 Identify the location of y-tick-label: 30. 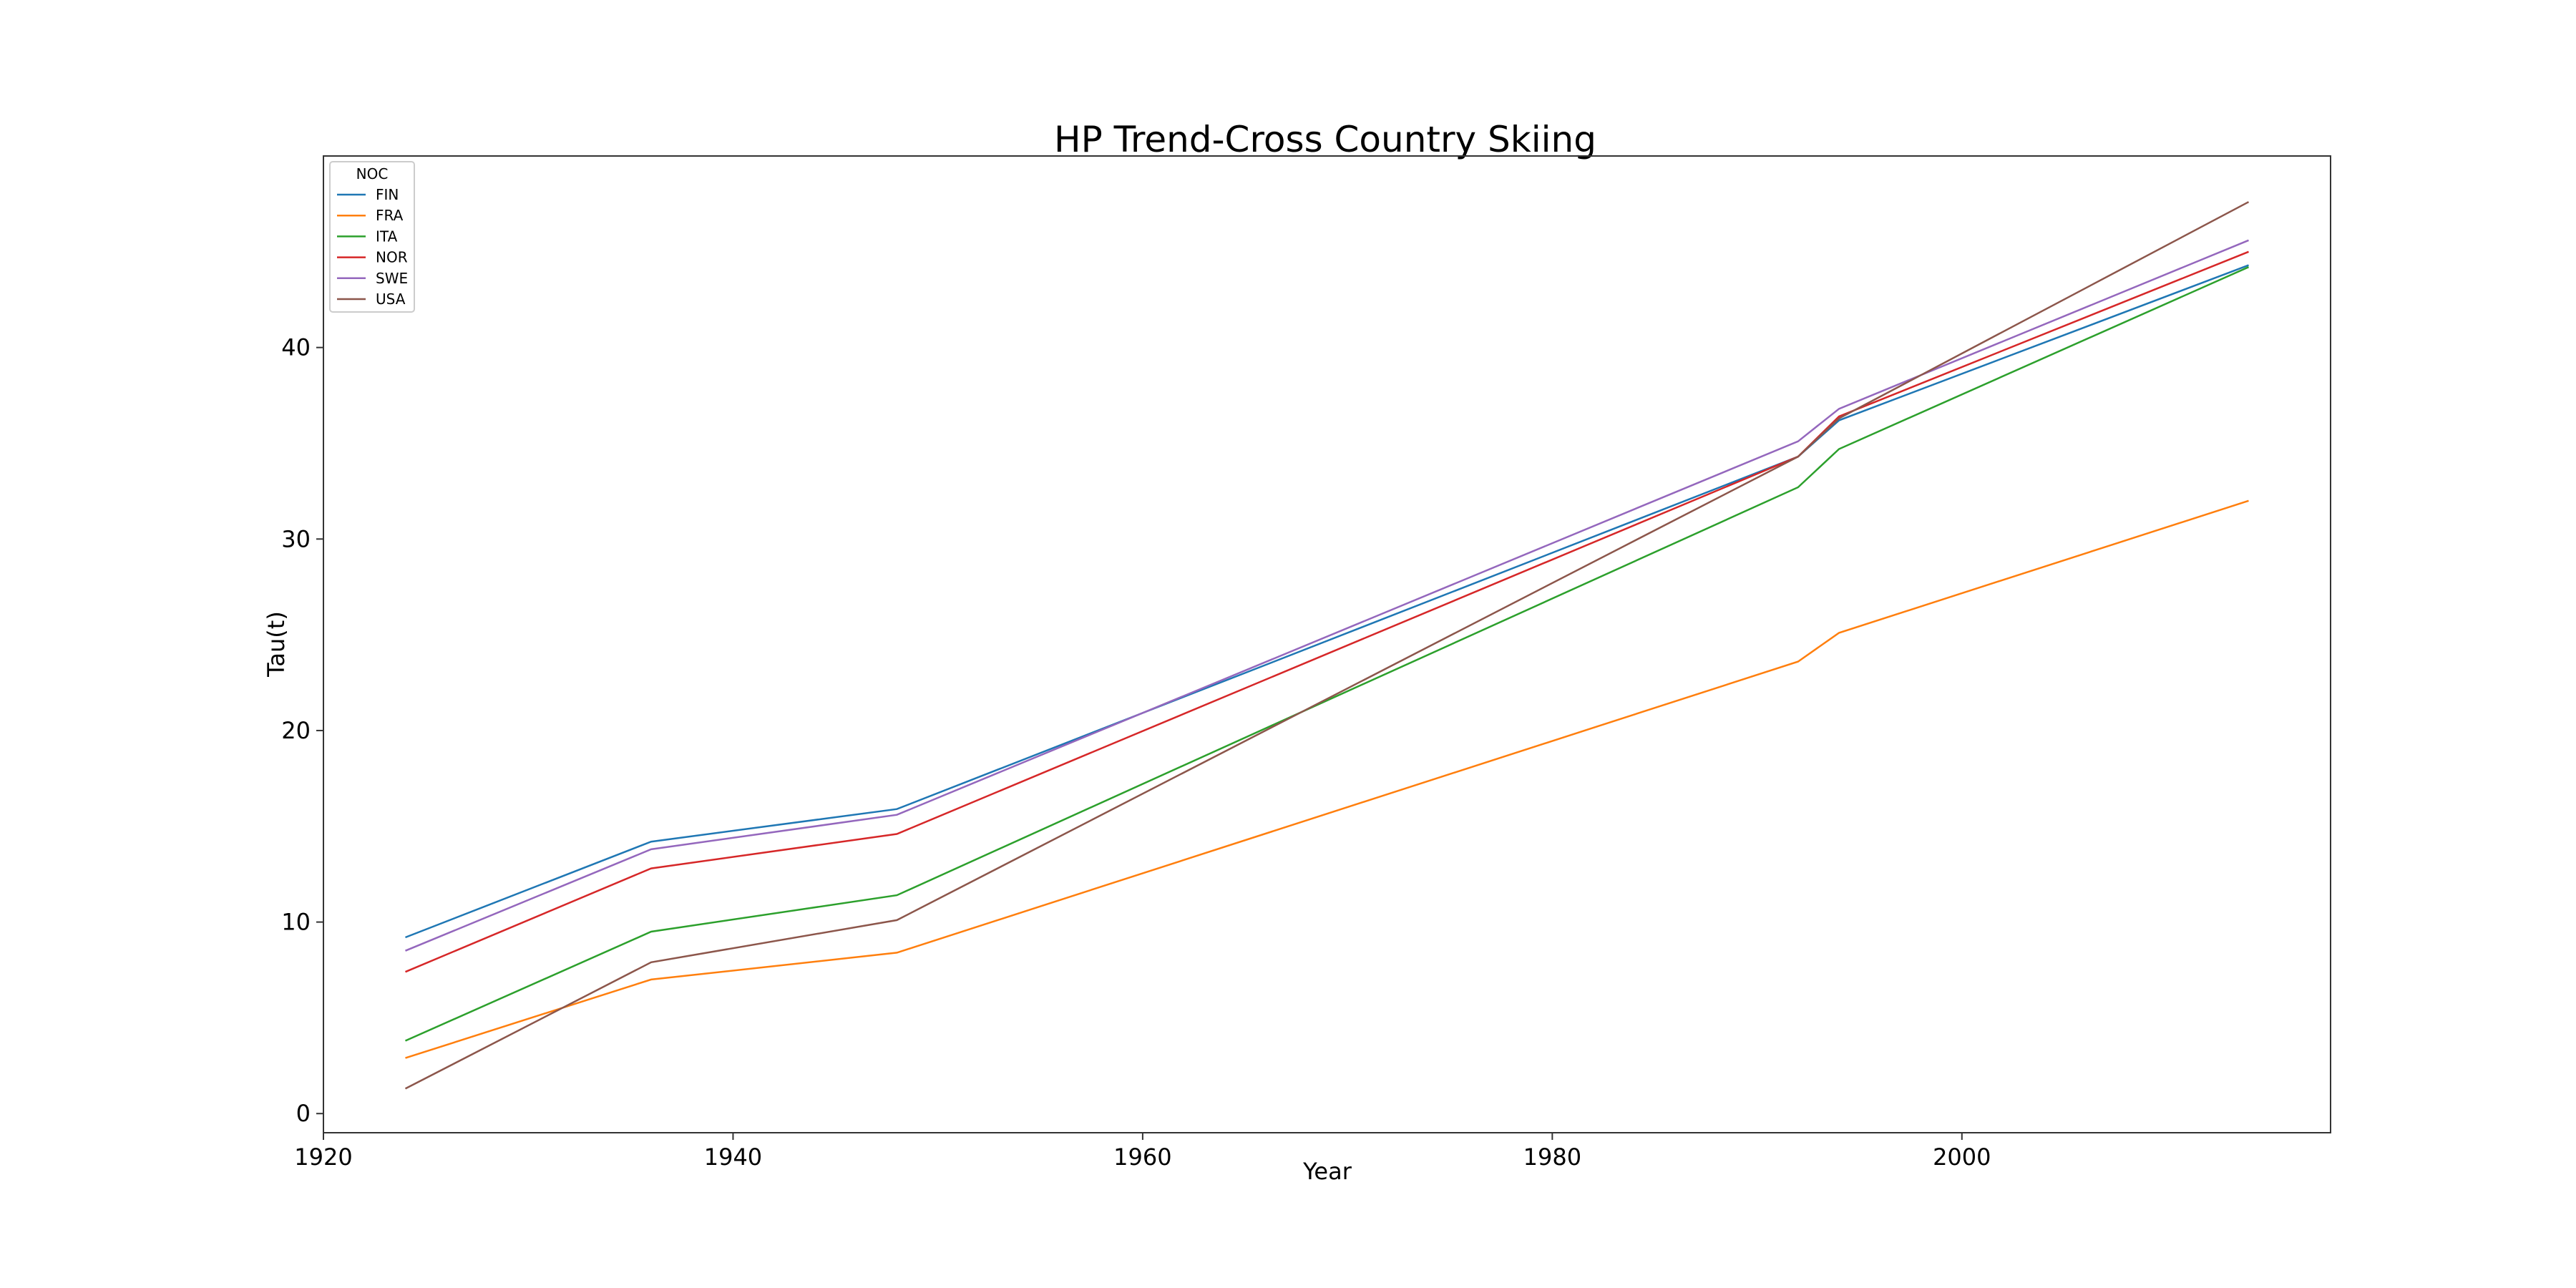
(296, 538).